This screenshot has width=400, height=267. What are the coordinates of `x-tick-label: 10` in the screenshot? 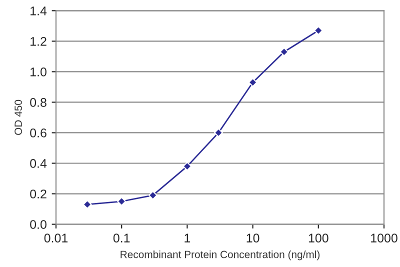 It's located at (253, 238).